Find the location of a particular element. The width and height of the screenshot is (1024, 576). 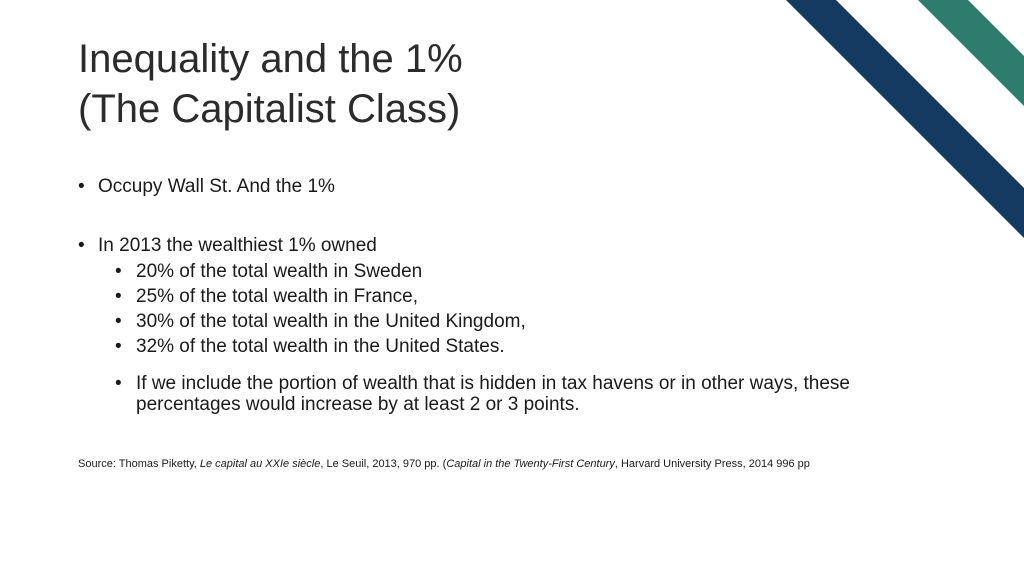

teal-stripe is located at coordinates (971, 53).